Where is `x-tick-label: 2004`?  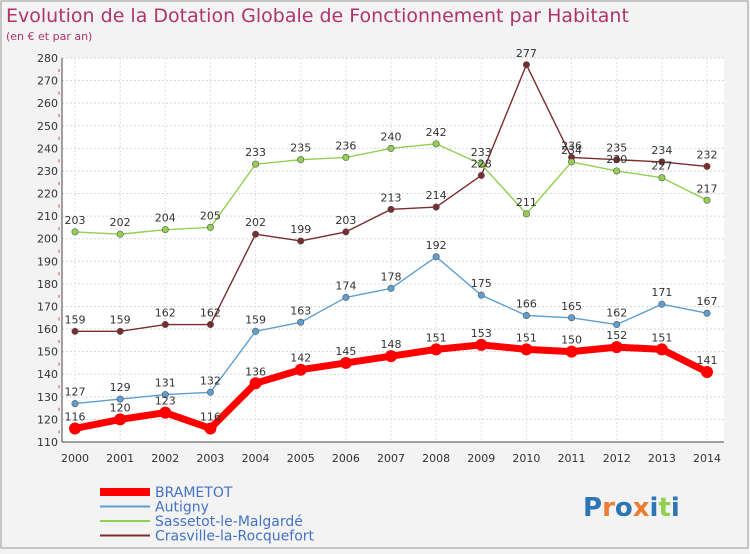
x-tick-label: 2004 is located at coordinates (256, 458).